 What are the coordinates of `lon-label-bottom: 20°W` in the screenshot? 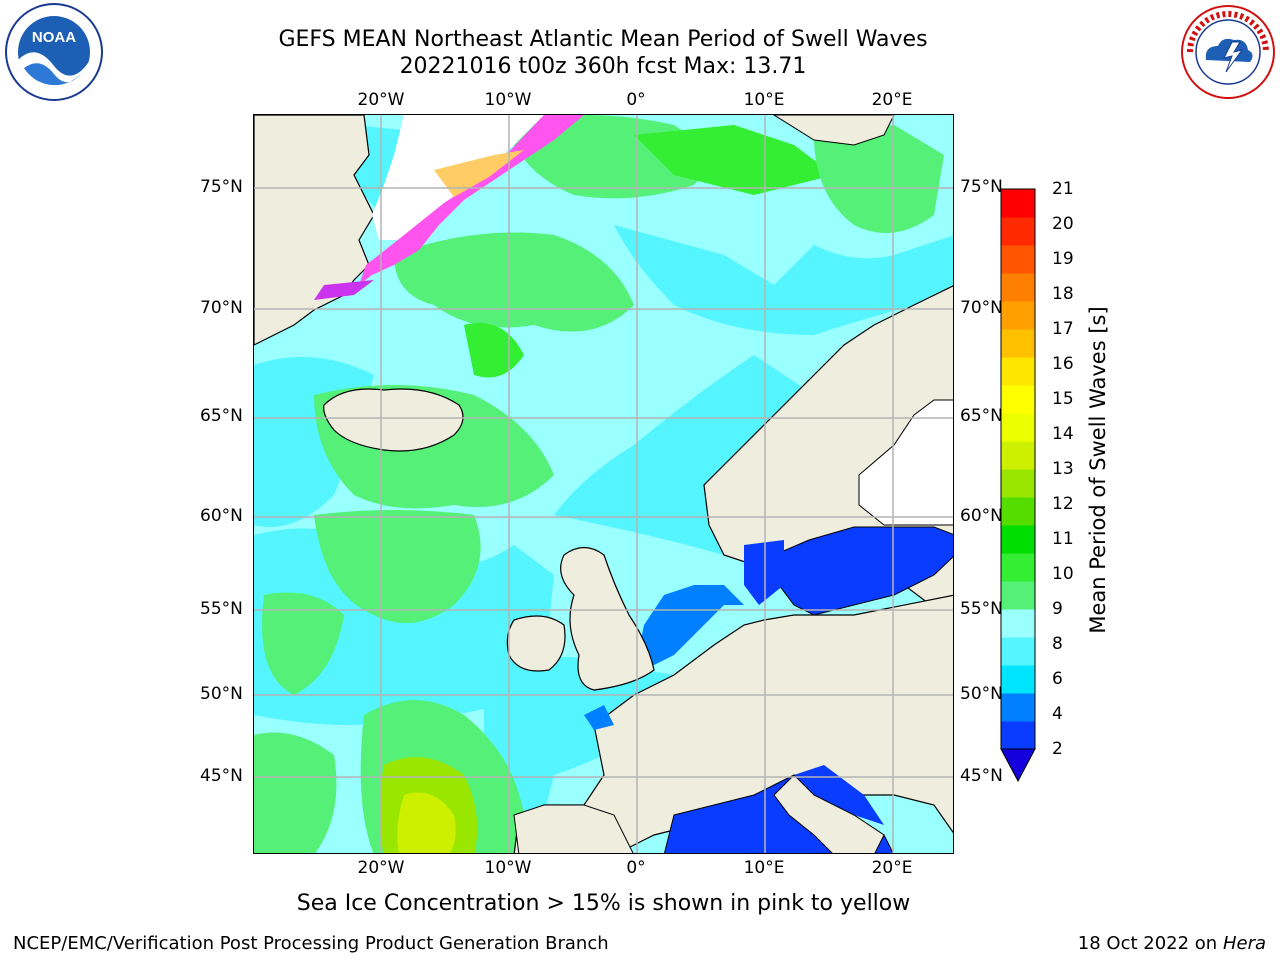 It's located at (381, 868).